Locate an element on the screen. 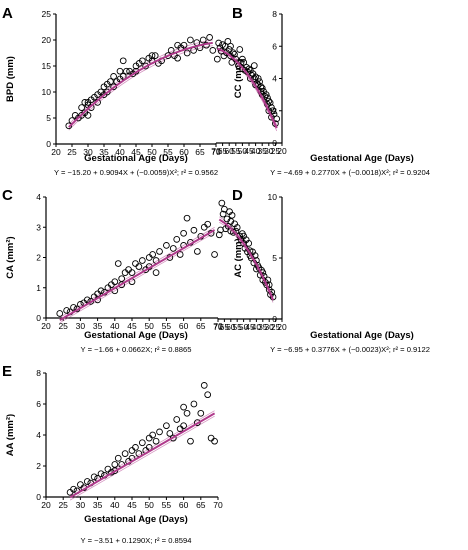 The width and height of the screenshot is (468, 550). panel-e-x-tick-label: 25 is located at coordinates (63, 505).